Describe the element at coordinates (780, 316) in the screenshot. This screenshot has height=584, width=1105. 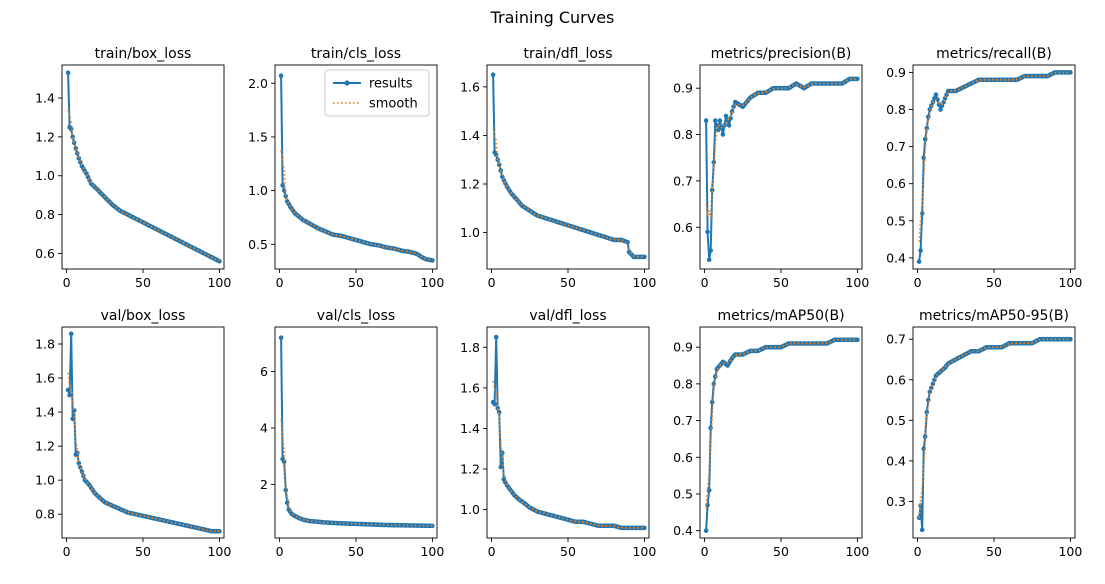
I see `subplot-title: metrics/mAP50(B)` at that location.